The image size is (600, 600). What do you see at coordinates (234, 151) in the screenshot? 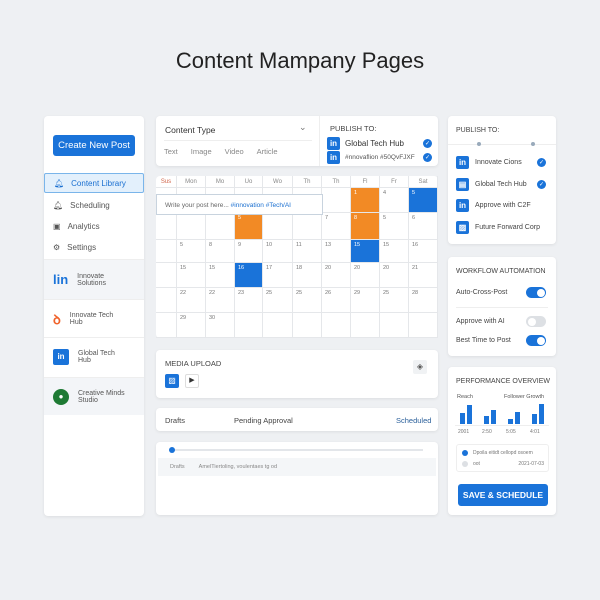
I see `option-video: Video` at bounding box center [234, 151].